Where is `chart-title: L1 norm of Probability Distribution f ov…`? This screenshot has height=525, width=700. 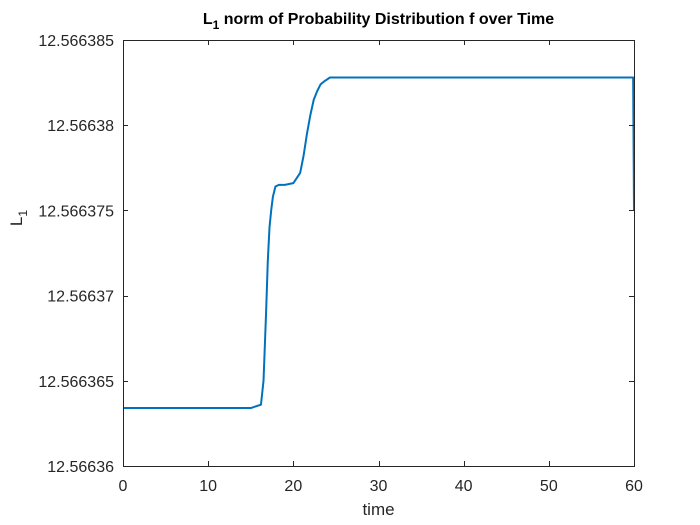
chart-title: L1 norm of Probability Distribution f ov… is located at coordinates (378, 21).